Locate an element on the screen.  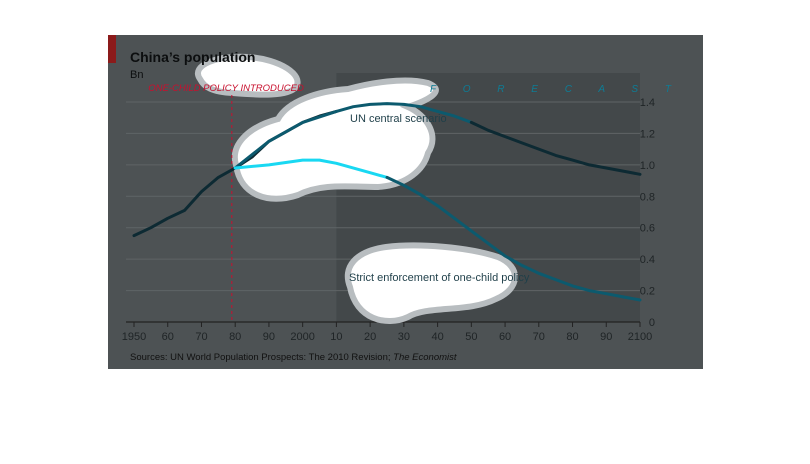
forecast-label: F O R E C A S T is located at coordinates (556, 89).